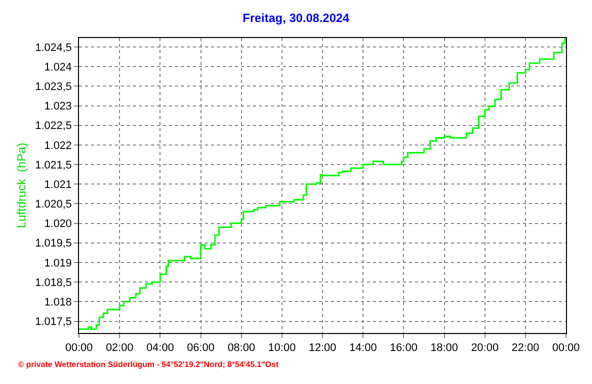 This screenshot has width=592, height=384. What do you see at coordinates (120, 348) in the screenshot?
I see `x-tick-label: 02:00` at bounding box center [120, 348].